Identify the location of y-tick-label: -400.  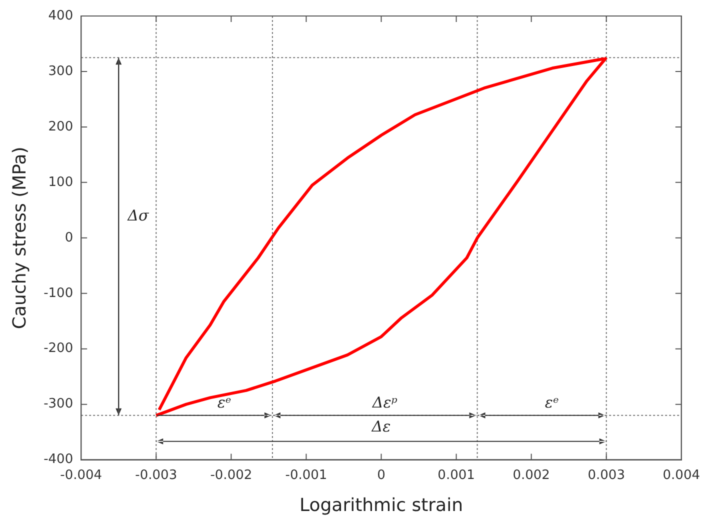
(59, 460).